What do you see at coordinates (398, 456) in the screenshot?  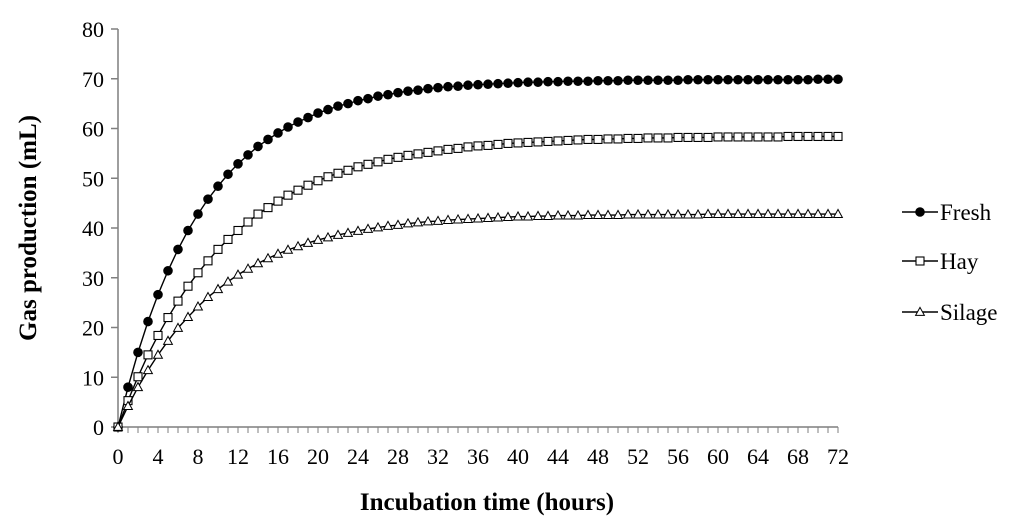 I see `x-tick-label: 28` at bounding box center [398, 456].